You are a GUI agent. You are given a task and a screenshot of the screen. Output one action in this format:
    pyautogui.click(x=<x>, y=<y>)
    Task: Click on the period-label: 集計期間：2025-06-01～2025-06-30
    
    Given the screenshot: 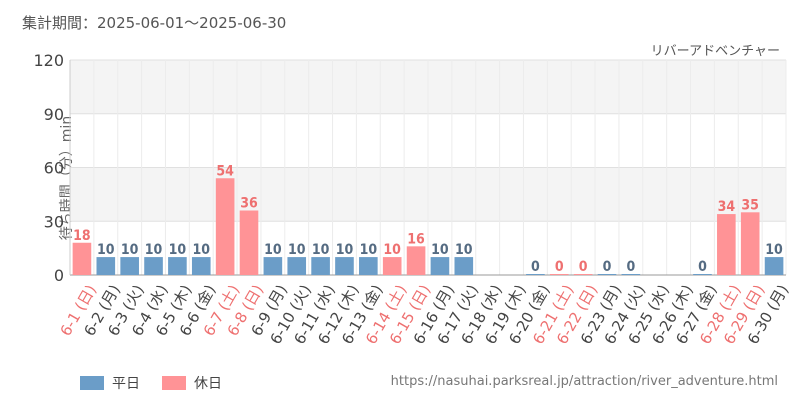 What is the action you would take?
    pyautogui.click(x=154, y=23)
    